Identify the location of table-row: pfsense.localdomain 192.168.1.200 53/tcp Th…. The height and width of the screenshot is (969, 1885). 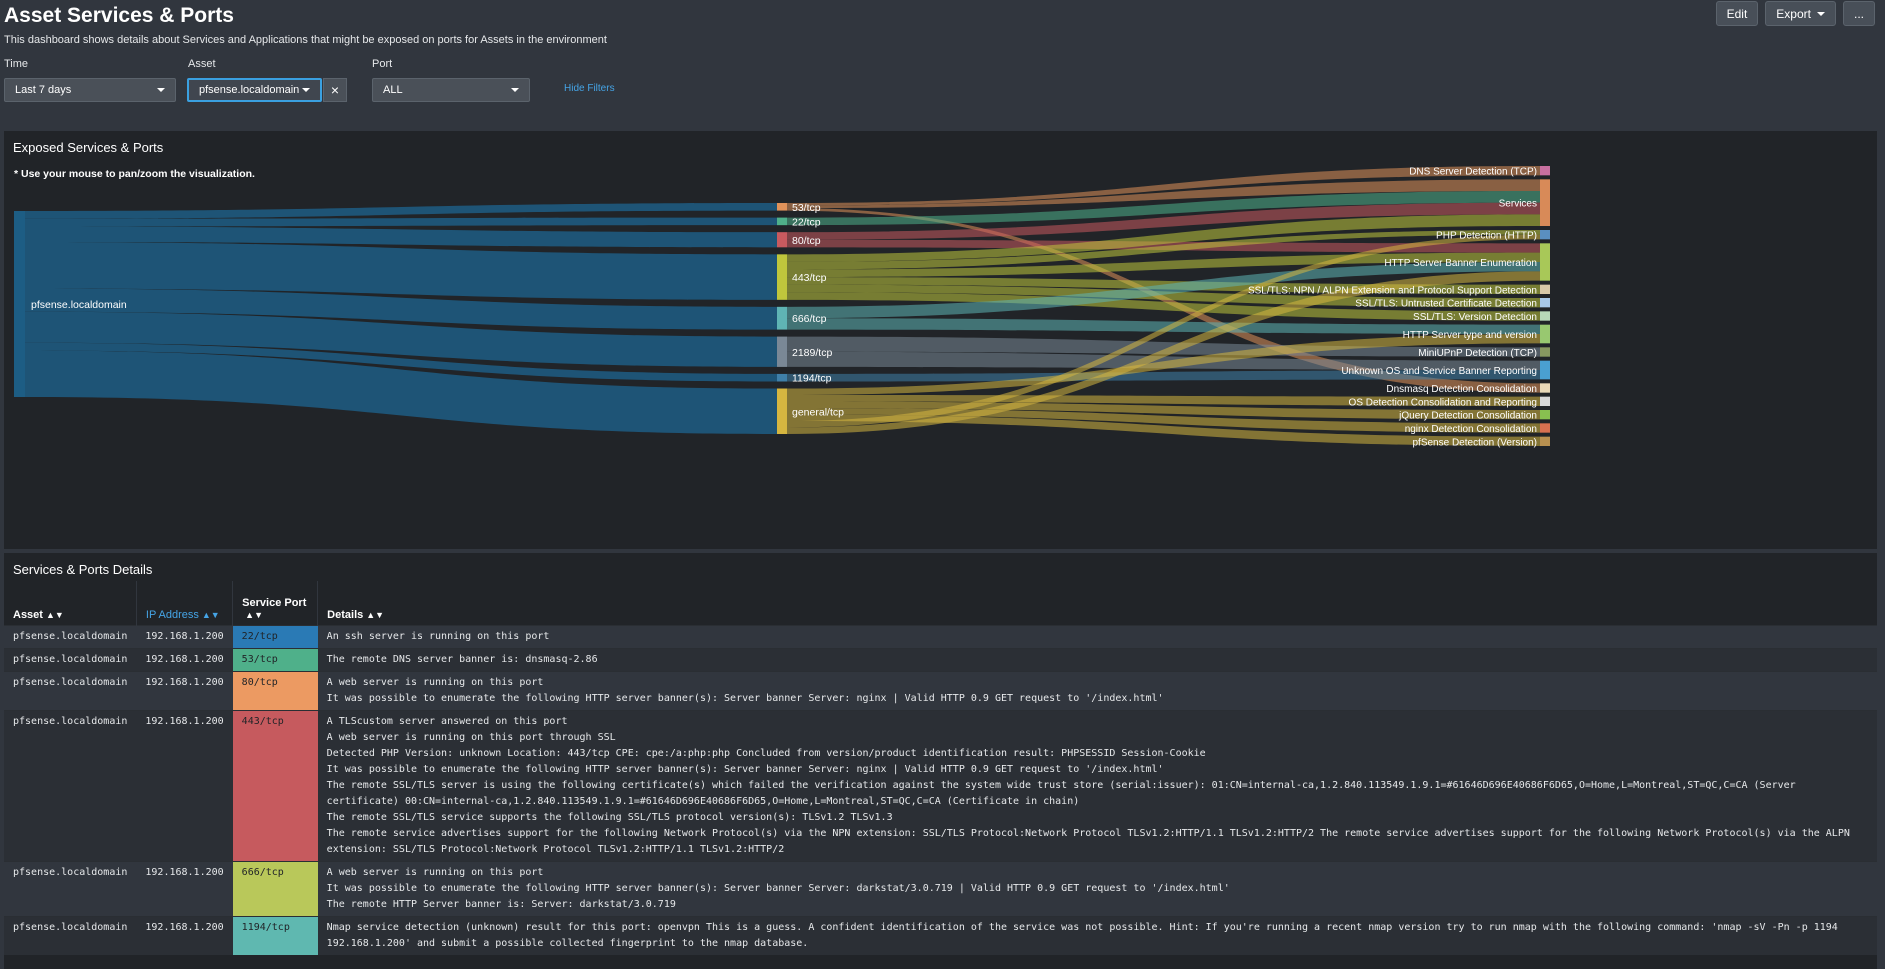
(940, 659).